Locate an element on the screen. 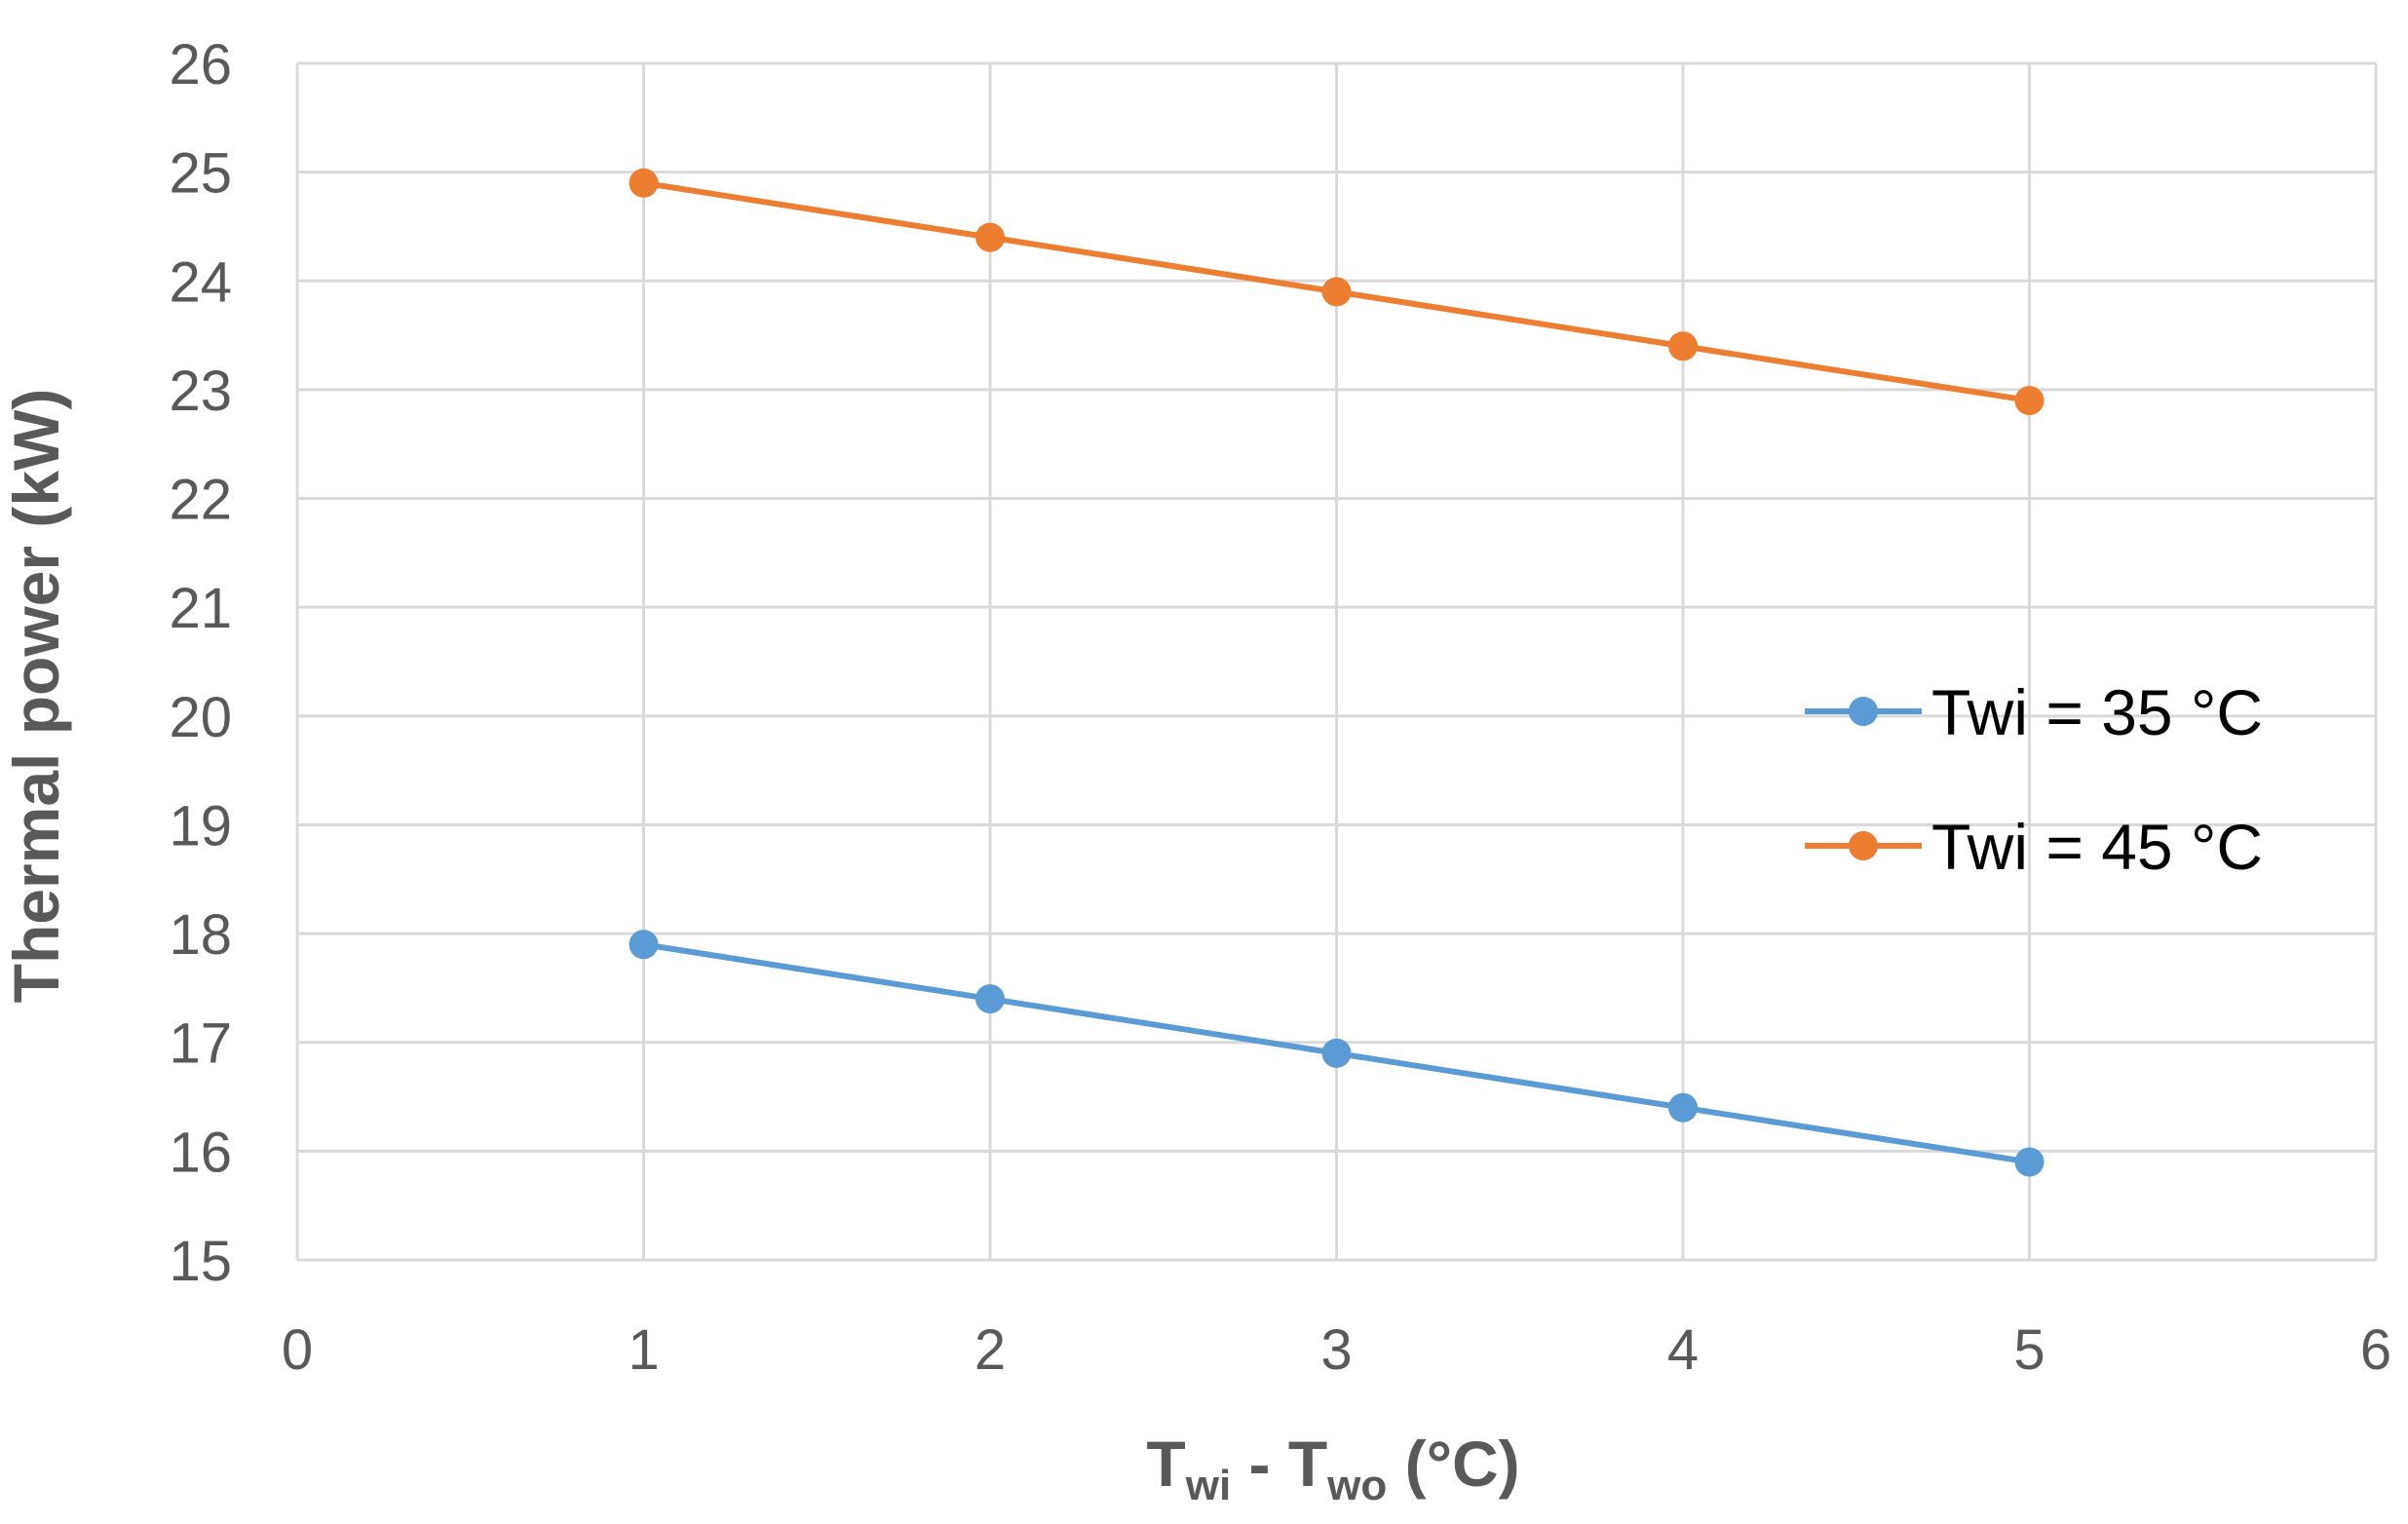  x-tick-label: 0 is located at coordinates (297, 1350).